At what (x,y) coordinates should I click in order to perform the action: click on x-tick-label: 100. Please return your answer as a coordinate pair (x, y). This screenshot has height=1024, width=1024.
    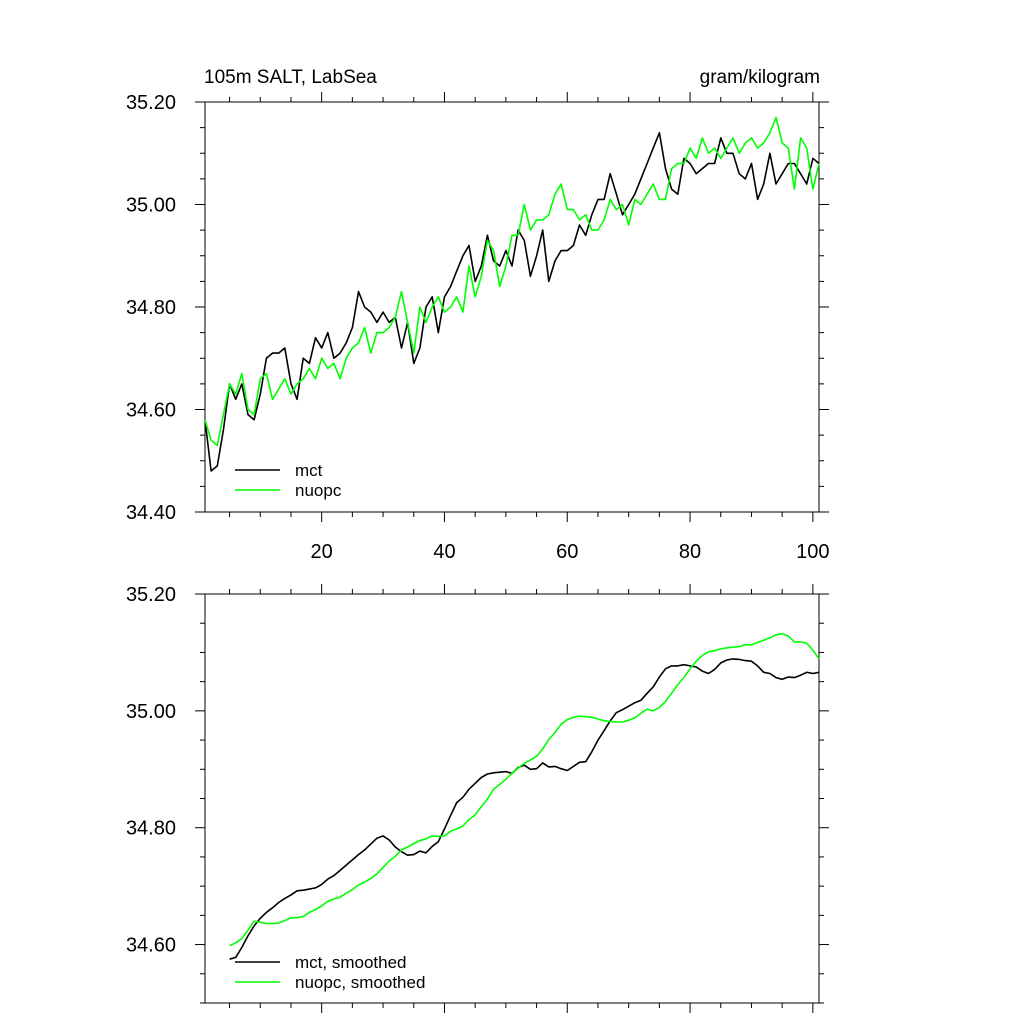
    Looking at the image, I should click on (812, 552).